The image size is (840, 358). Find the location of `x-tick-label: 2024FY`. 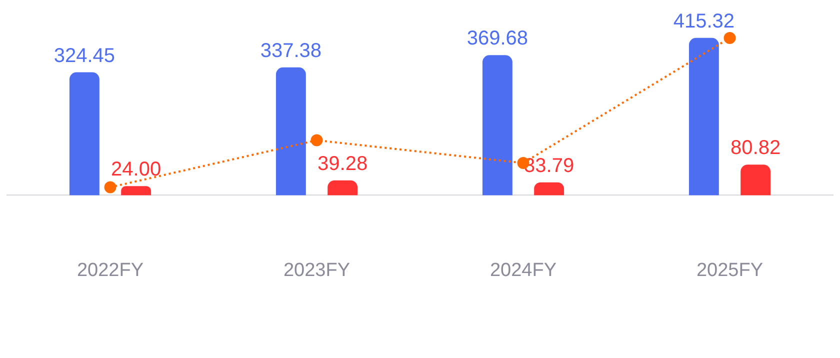

x-tick-label: 2024FY is located at coordinates (523, 270).